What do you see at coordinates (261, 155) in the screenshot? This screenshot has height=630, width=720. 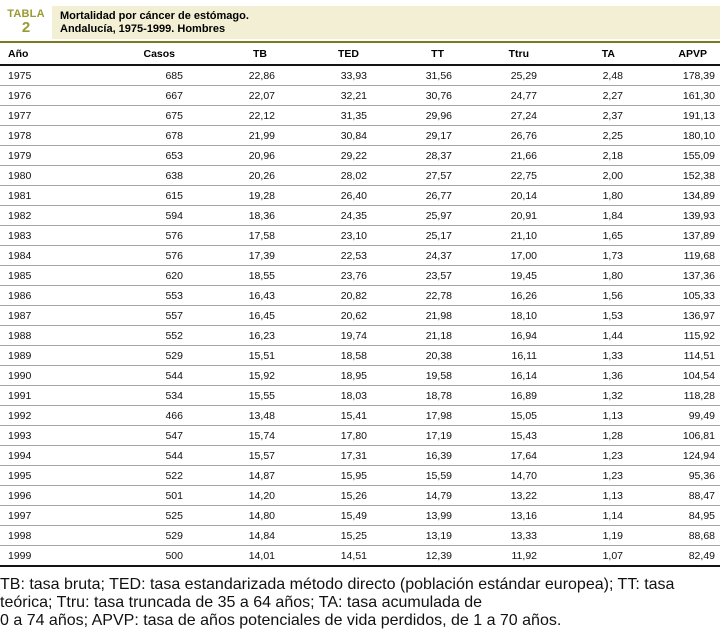 I see `value-cell: 20,96` at bounding box center [261, 155].